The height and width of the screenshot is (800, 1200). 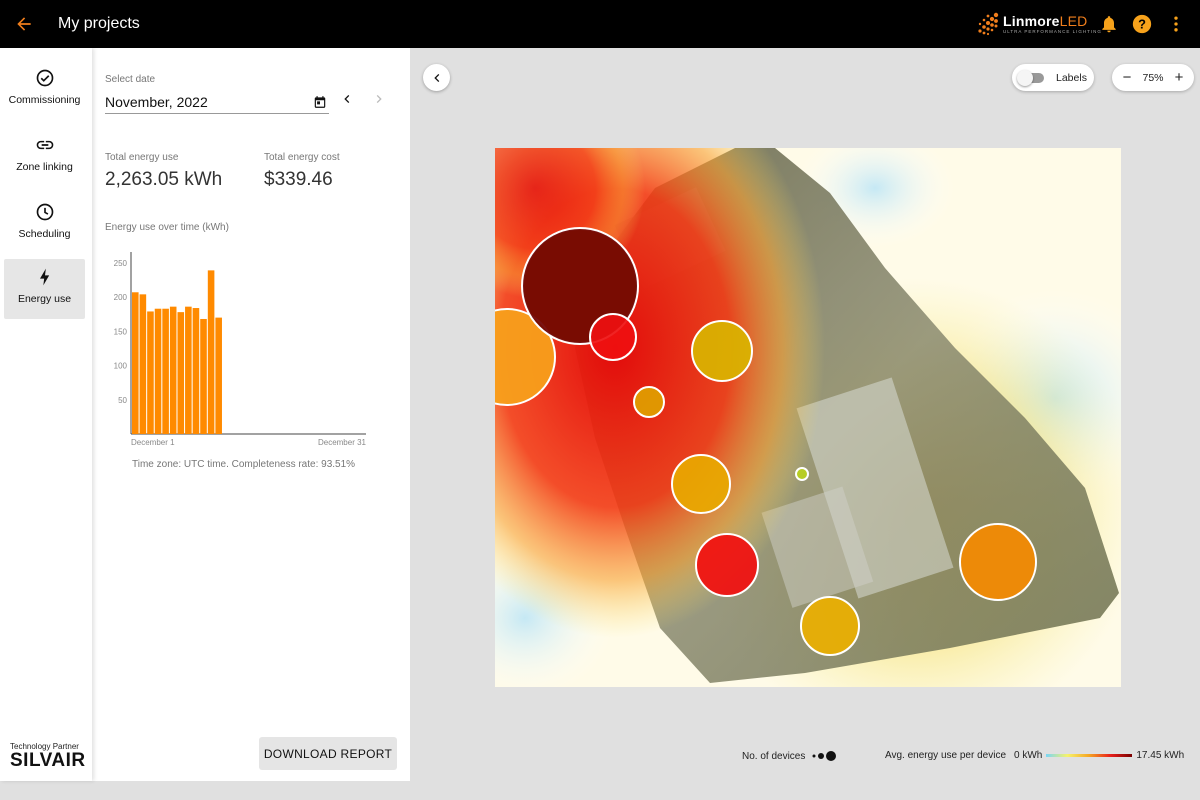 I want to click on brand-name-accent: LED, so click(x=1073, y=20).